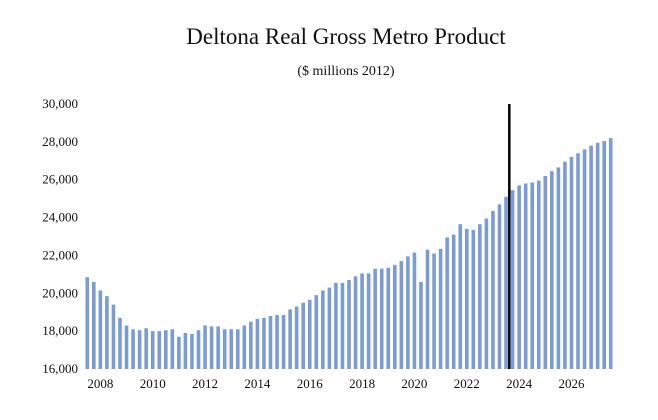  I want to click on y-tick-label: 16,000, so click(60, 368).